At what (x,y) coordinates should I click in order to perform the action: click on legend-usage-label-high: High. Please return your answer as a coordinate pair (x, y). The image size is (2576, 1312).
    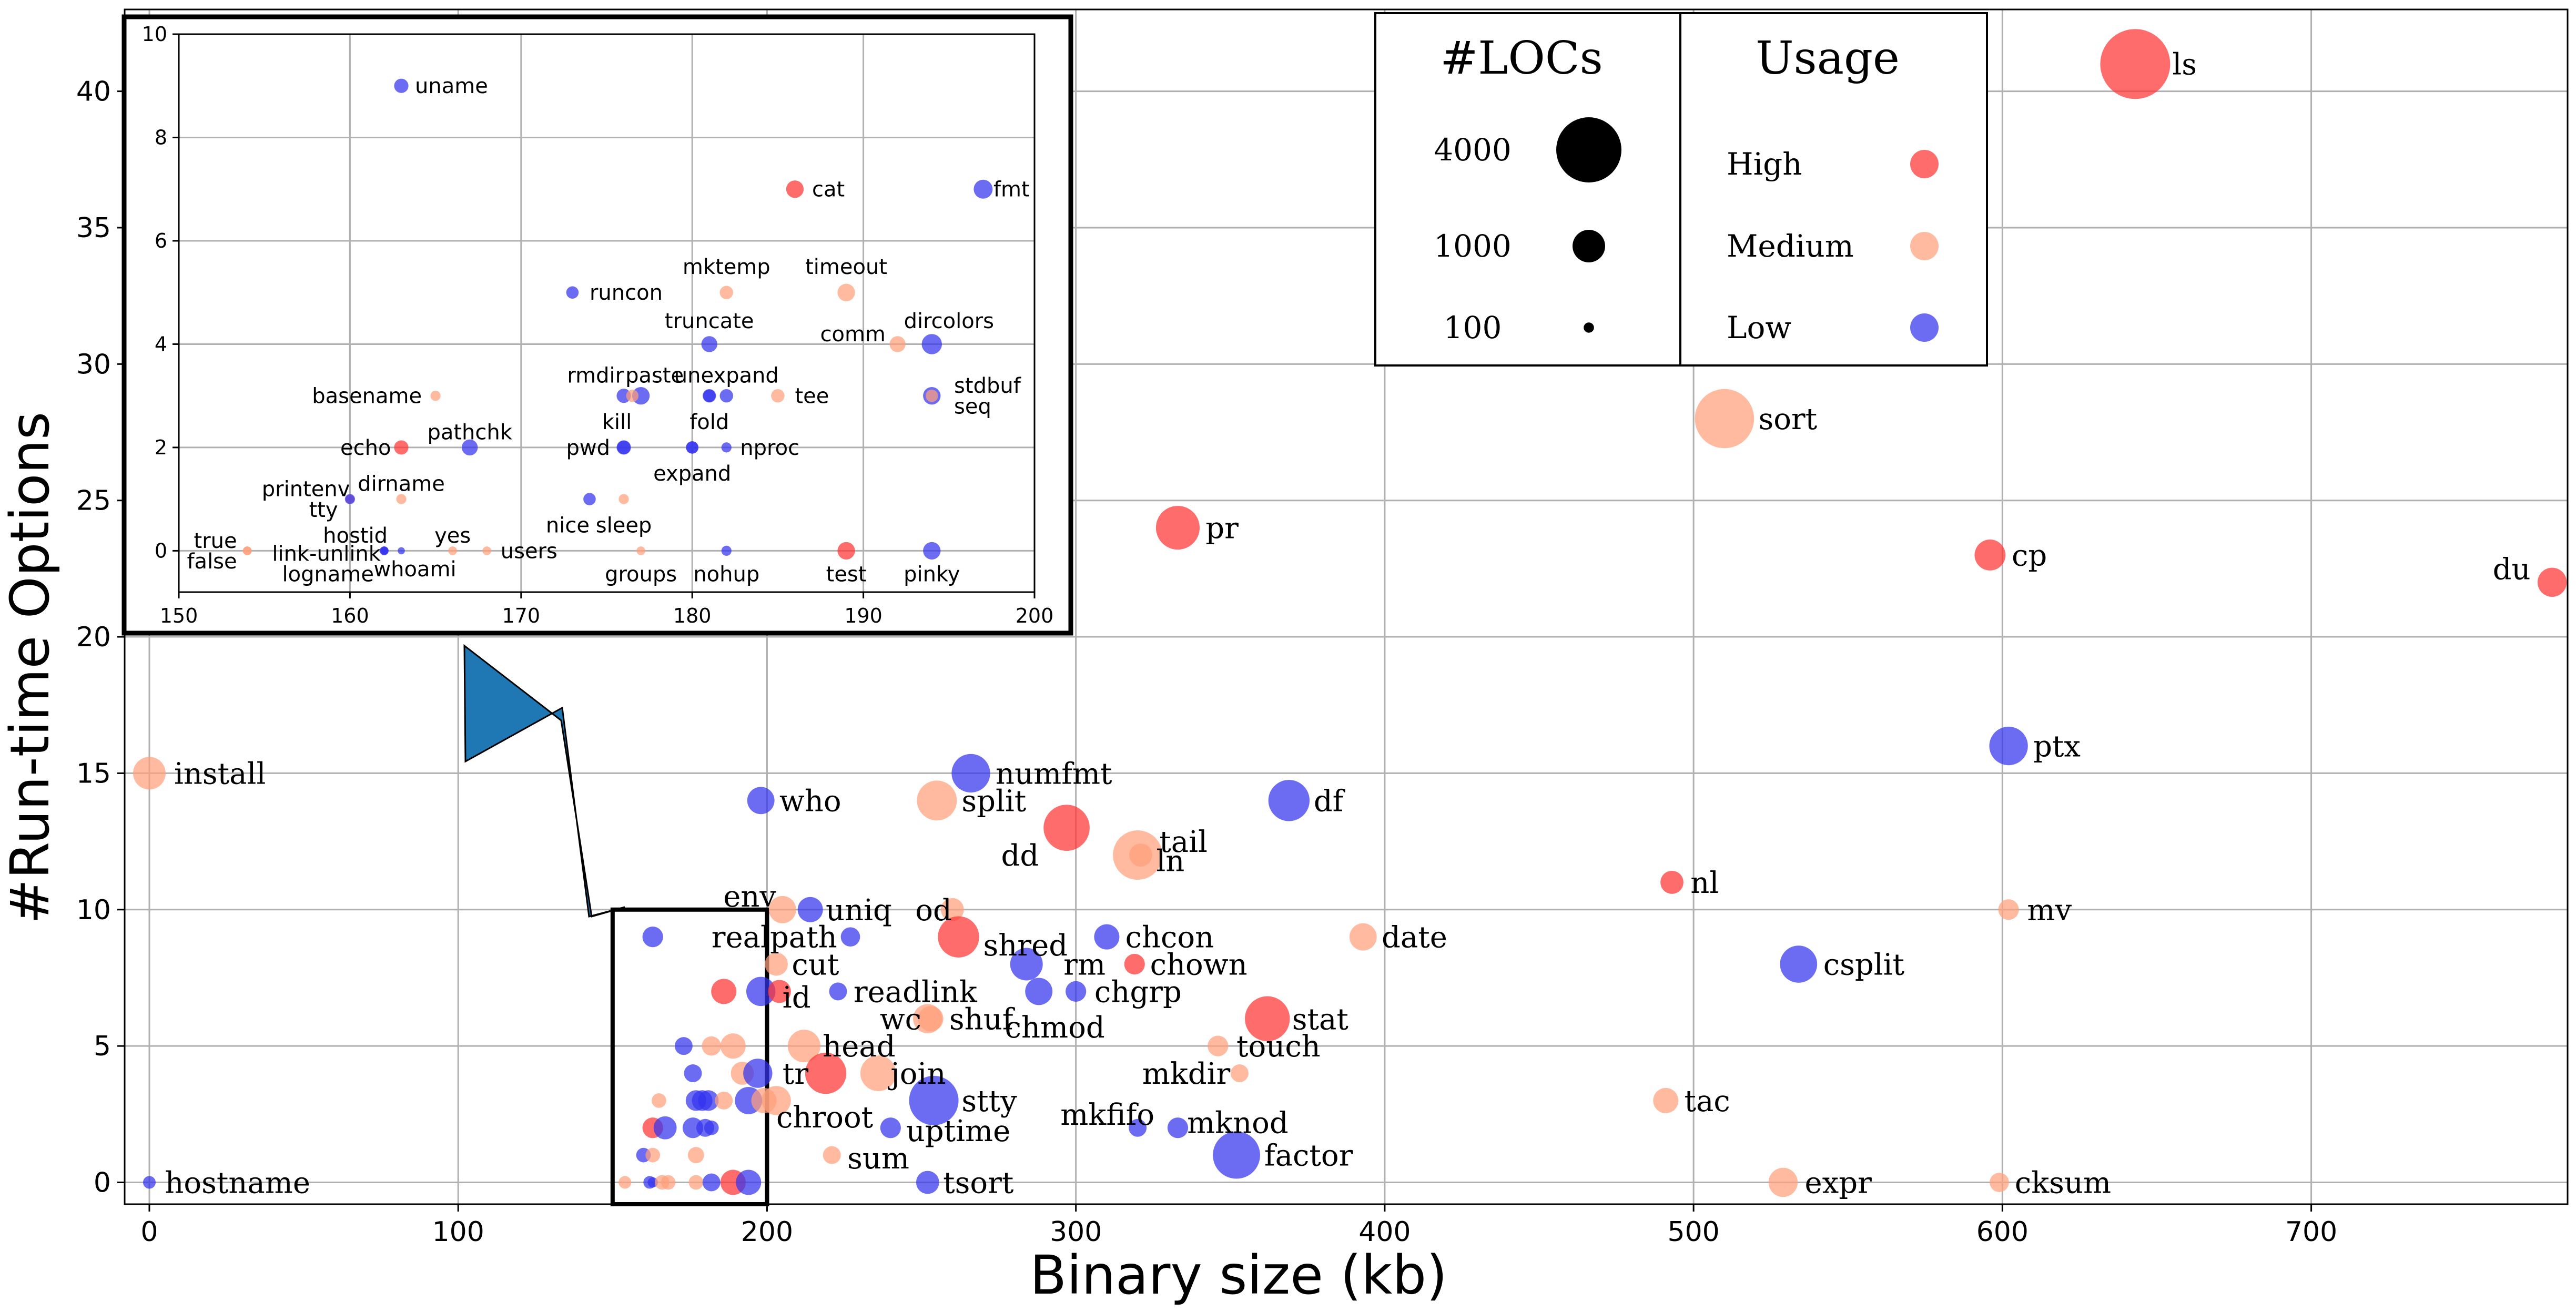
    Looking at the image, I should click on (1765, 164).